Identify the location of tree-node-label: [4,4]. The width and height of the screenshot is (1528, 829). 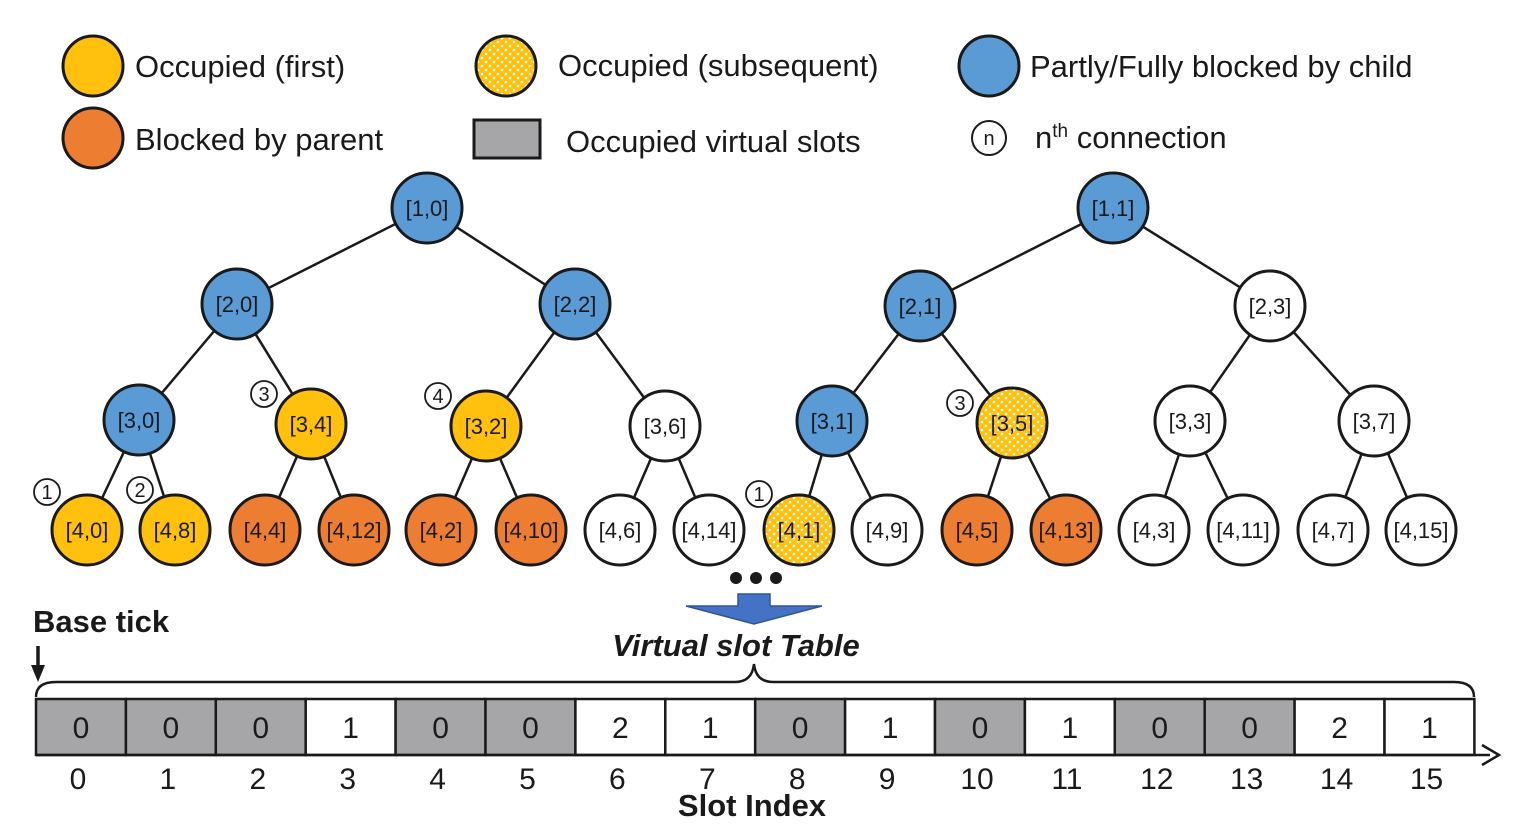
(265, 530).